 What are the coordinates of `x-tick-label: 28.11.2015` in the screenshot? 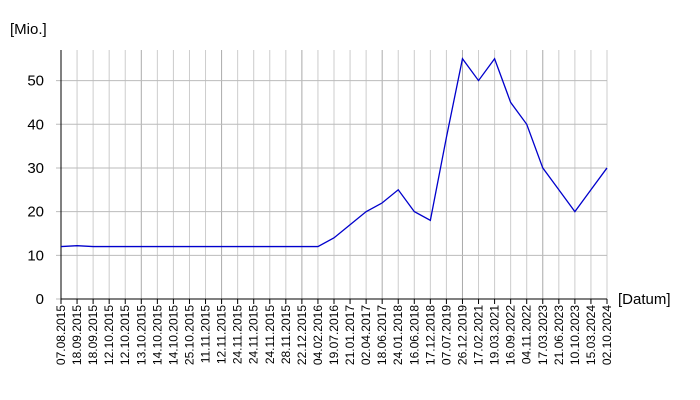 It's located at (286, 334).